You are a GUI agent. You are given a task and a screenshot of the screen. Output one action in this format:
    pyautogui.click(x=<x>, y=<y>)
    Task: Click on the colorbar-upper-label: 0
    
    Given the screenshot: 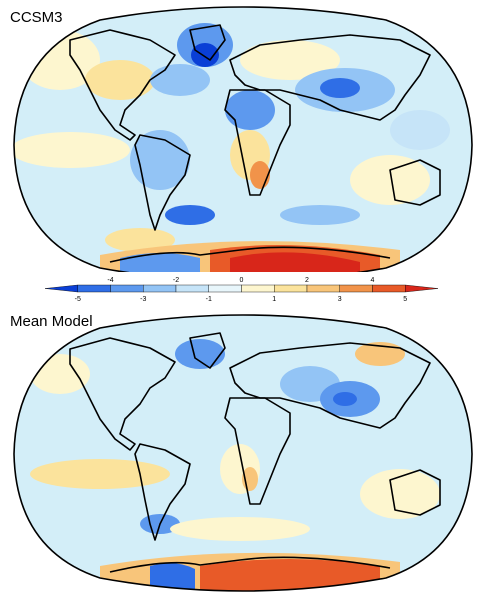 What is the action you would take?
    pyautogui.click(x=242, y=280)
    